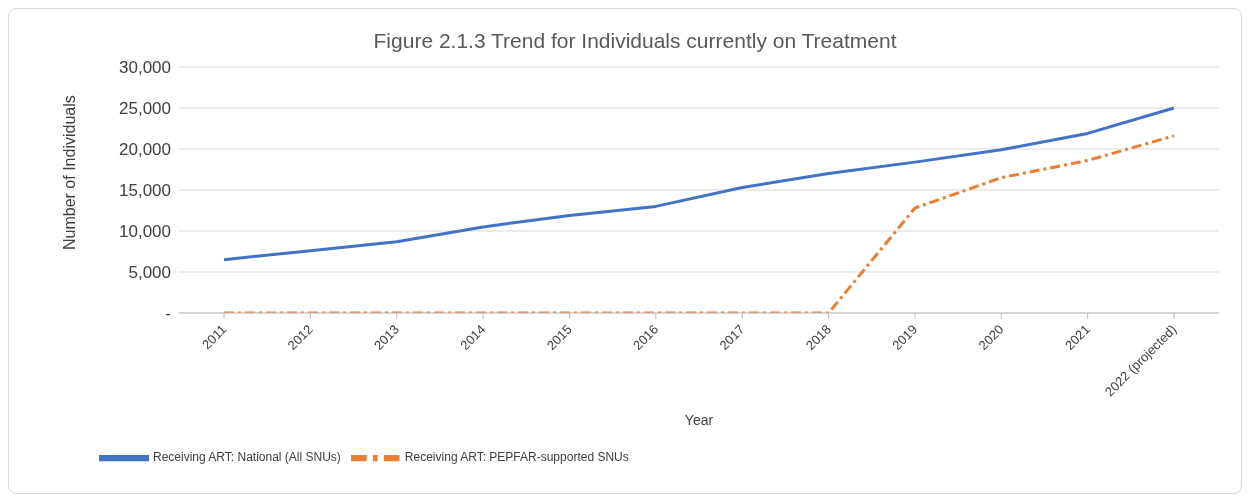 This screenshot has height=502, width=1250. What do you see at coordinates (516, 457) in the screenshot?
I see `legend-label: Receiving ART: PEPFAR-supported SNUs` at bounding box center [516, 457].